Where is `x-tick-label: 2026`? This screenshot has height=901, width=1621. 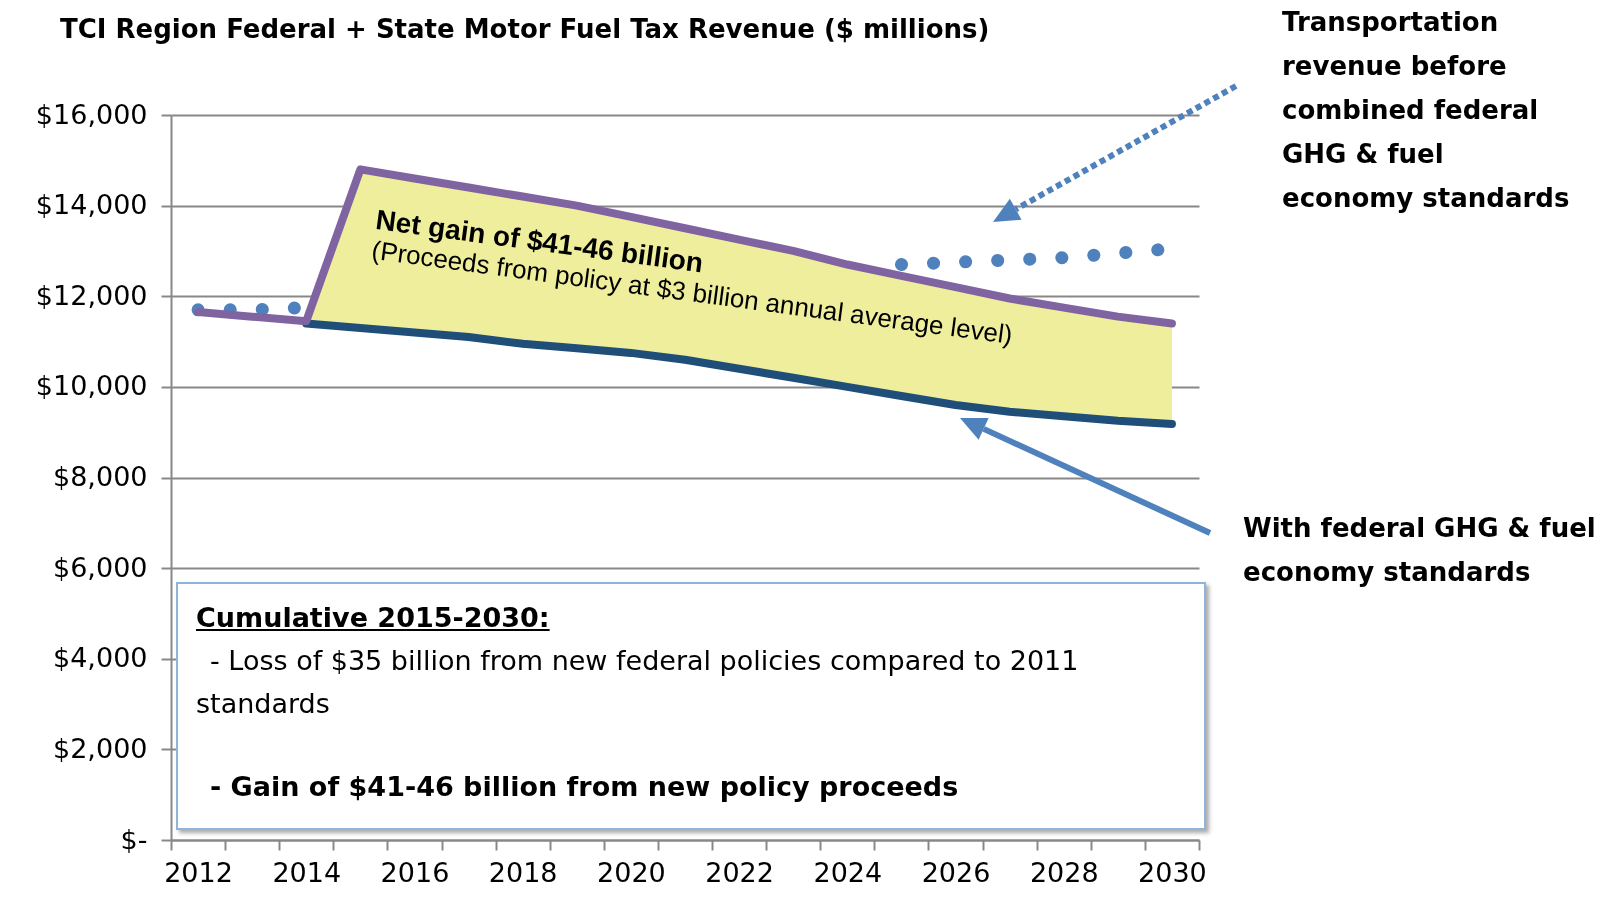 x-tick-label: 2026 is located at coordinates (956, 872).